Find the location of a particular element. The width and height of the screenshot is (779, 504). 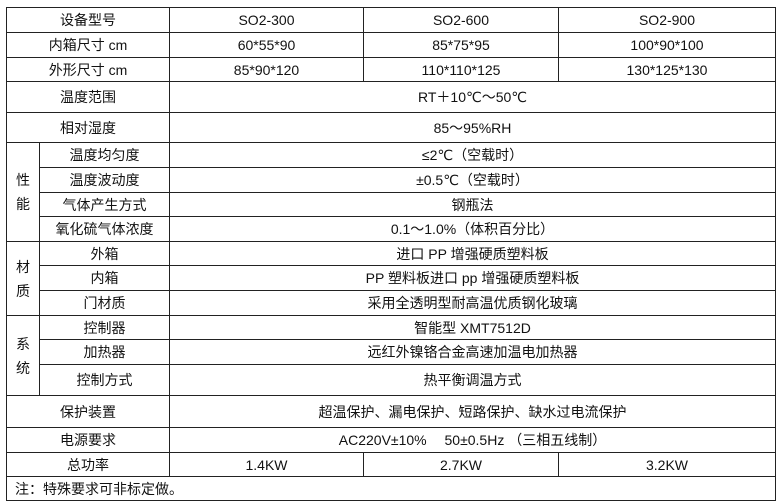

row-humidity: 相对湿度 85～95%RH is located at coordinates (391, 127).